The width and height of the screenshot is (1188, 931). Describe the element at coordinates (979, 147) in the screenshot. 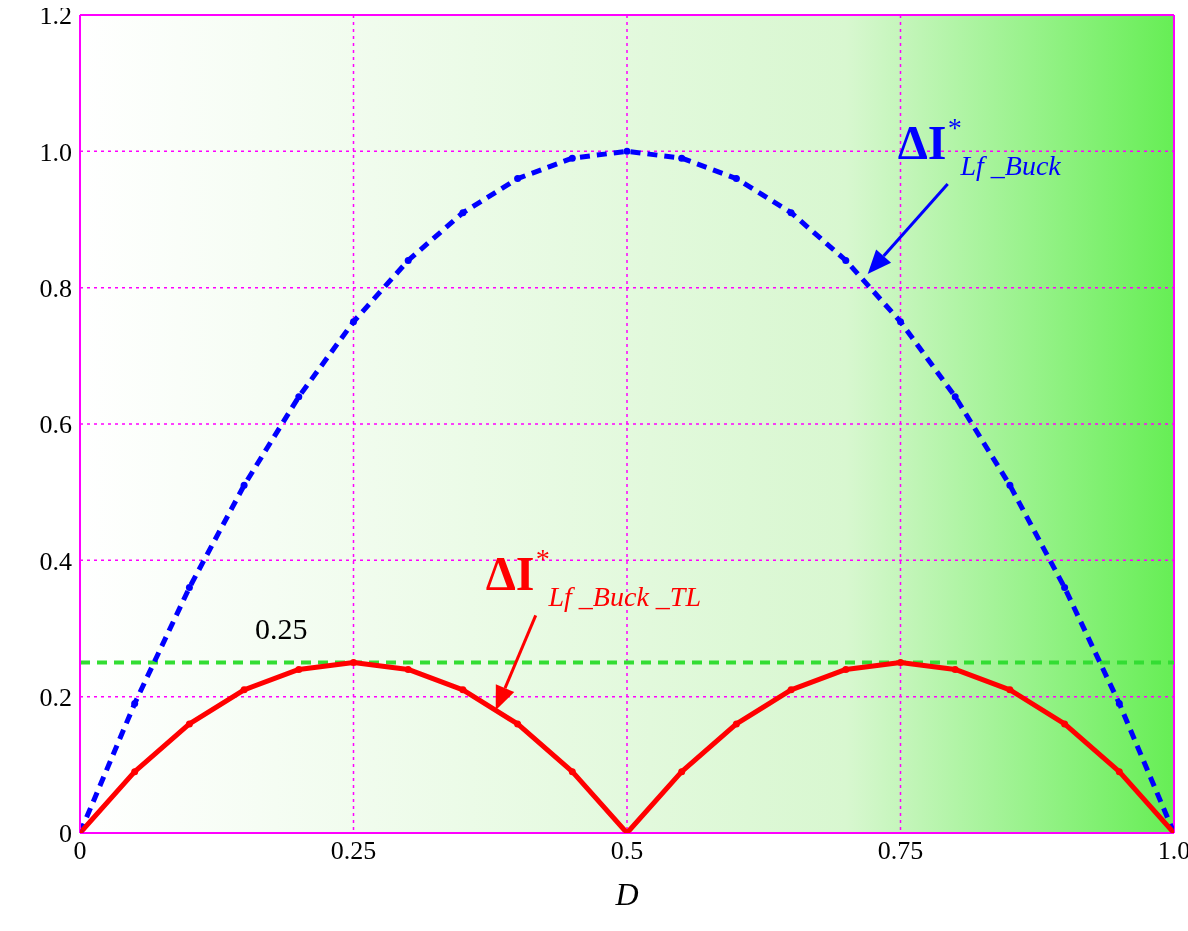

I see `annotation: ΔI*Lf _Buck` at that location.